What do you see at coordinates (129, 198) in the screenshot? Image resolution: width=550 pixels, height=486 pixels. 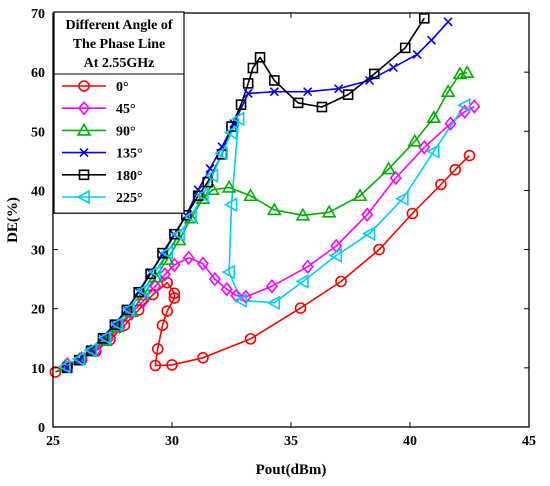 I see `legend-label-5: 225°` at bounding box center [129, 198].